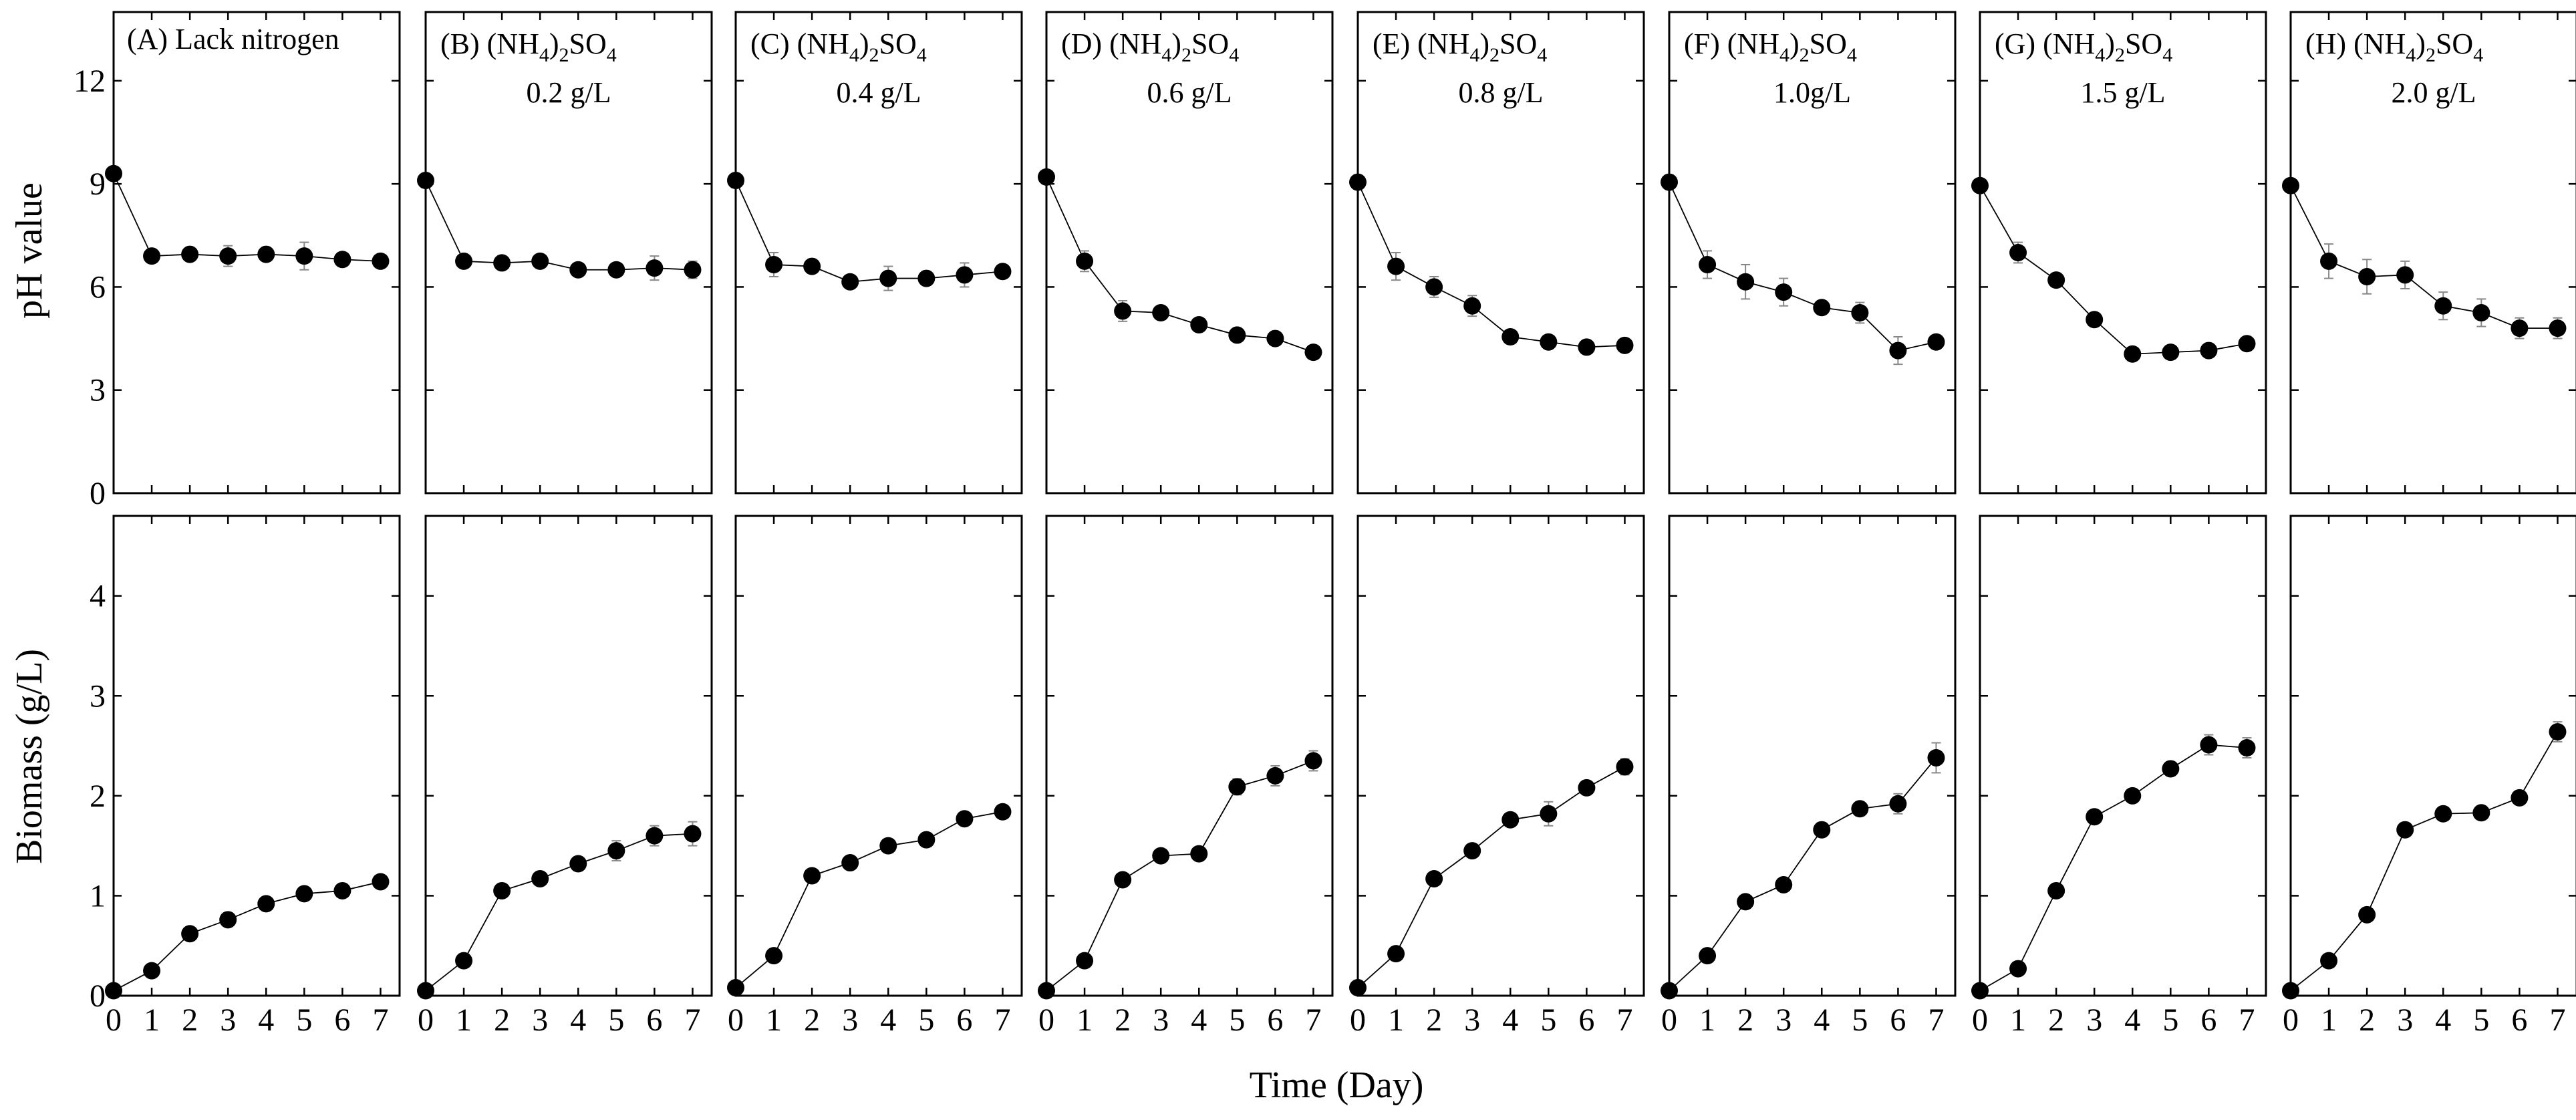 Image resolution: width=2576 pixels, height=1120 pixels. What do you see at coordinates (878, 92) in the screenshot?
I see `panel-concentration: 0.4 g/L` at bounding box center [878, 92].